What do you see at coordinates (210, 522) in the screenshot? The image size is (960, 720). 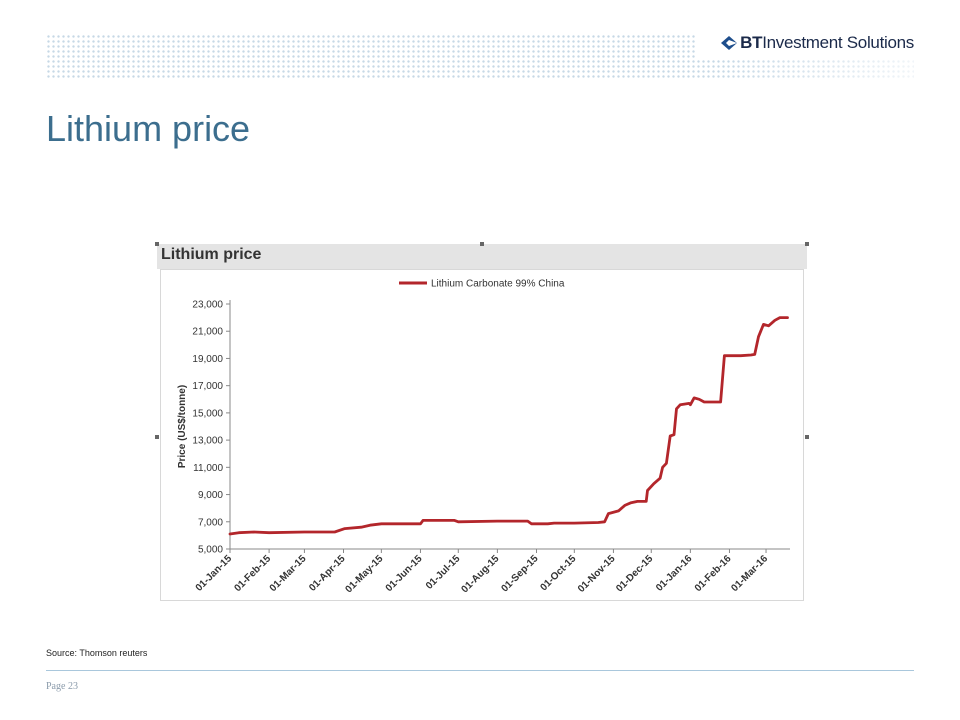 I see `y-tick-label: 7,000` at bounding box center [210, 522].